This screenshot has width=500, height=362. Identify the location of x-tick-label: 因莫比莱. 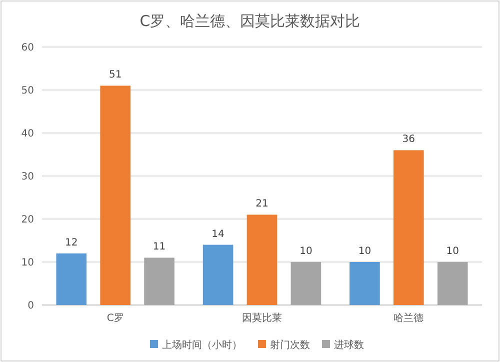
(262, 318).